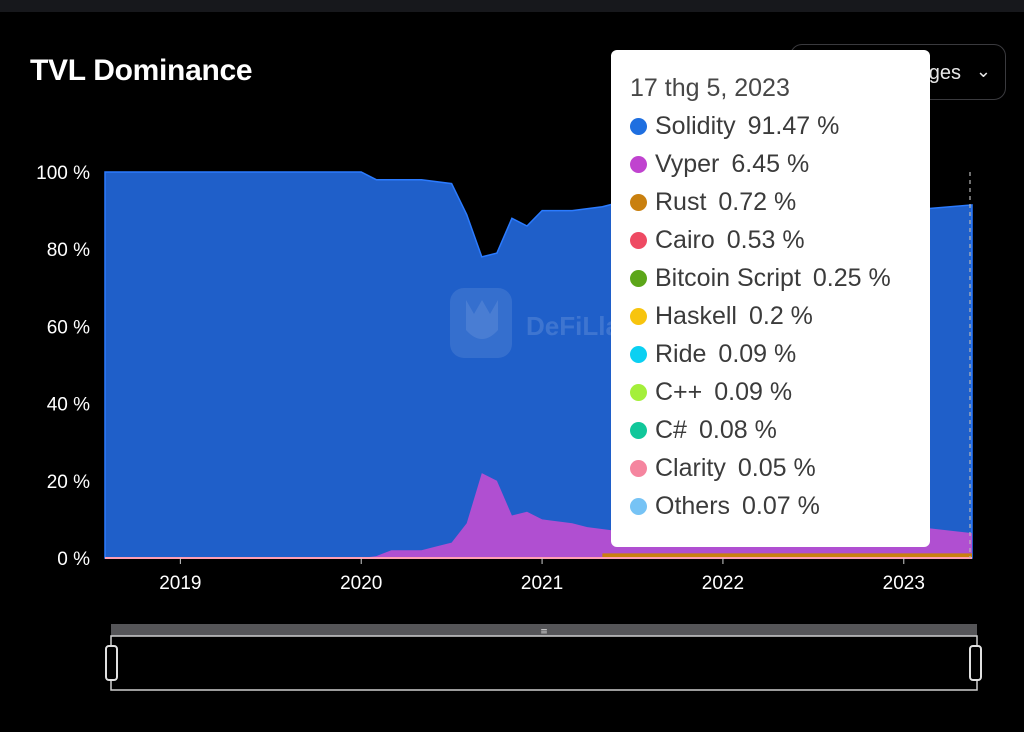 The width and height of the screenshot is (1024, 732). I want to click on tooltip-item: Bitcoin Script 0.25 %, so click(780, 278).